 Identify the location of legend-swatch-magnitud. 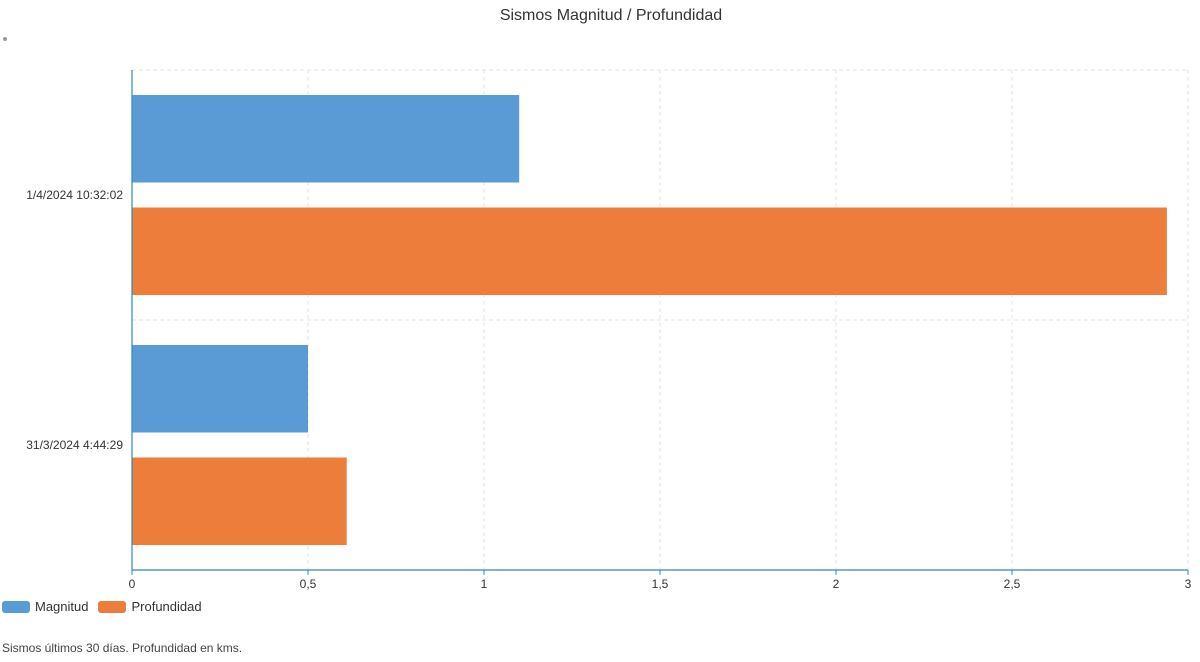
(16, 606).